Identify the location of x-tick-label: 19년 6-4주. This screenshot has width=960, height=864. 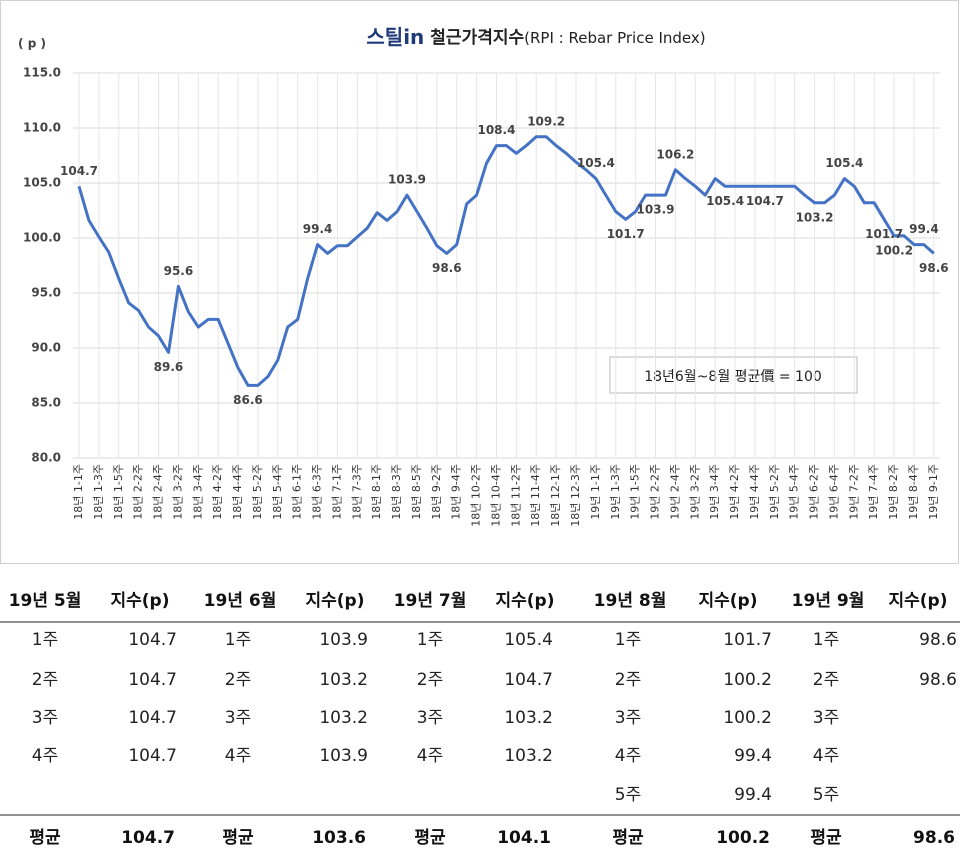
(833, 492).